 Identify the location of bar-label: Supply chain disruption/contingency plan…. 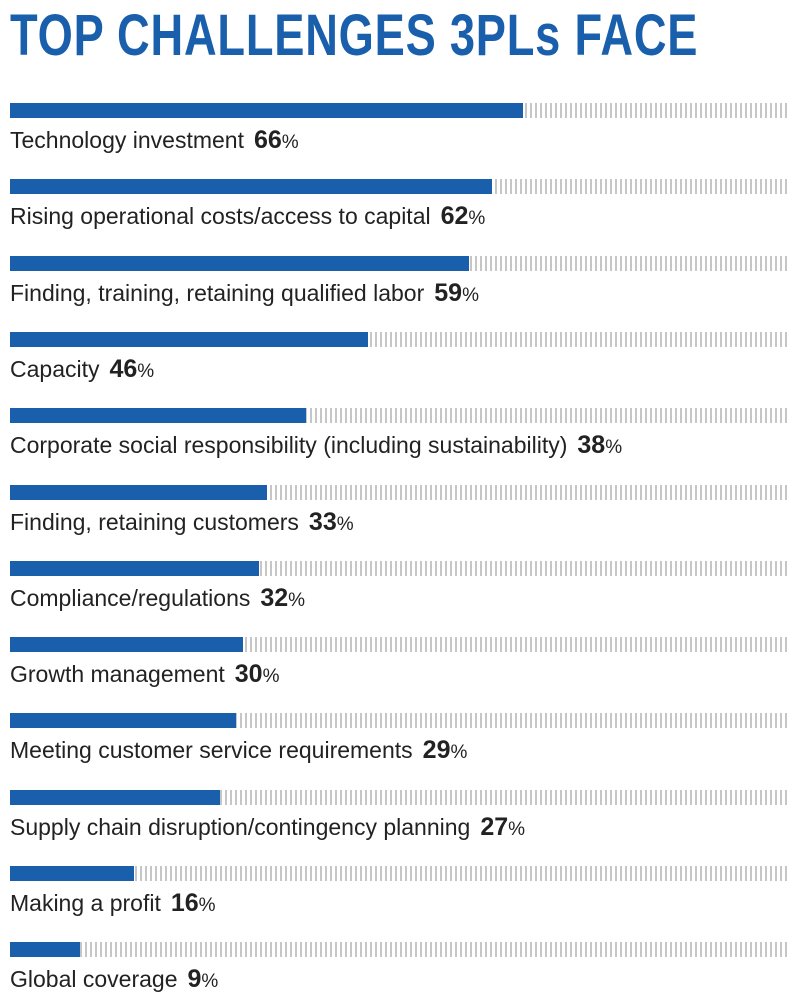
(267, 828).